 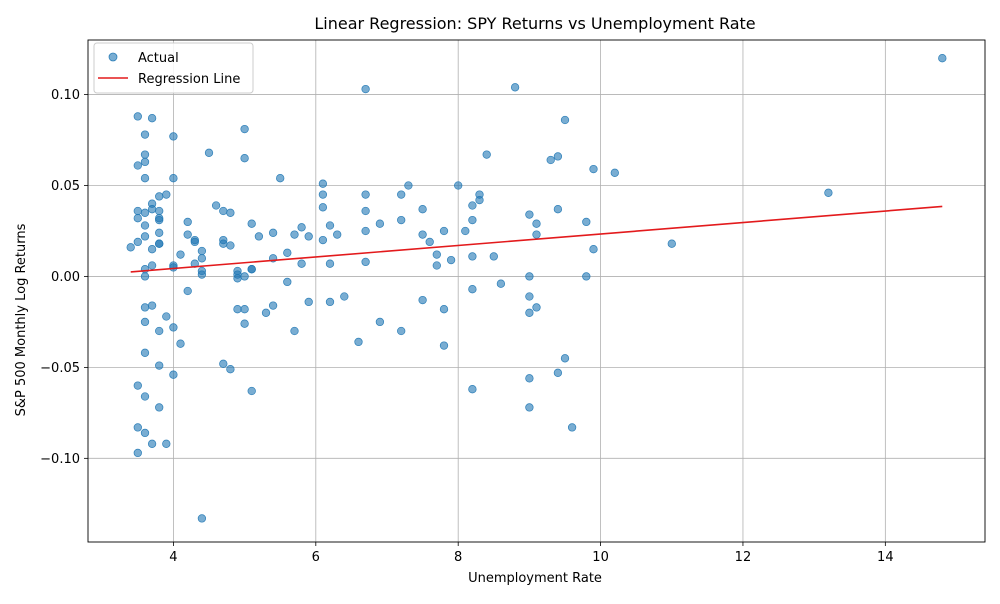 I want to click on y-tick-label: −0.05, so click(x=60, y=368).